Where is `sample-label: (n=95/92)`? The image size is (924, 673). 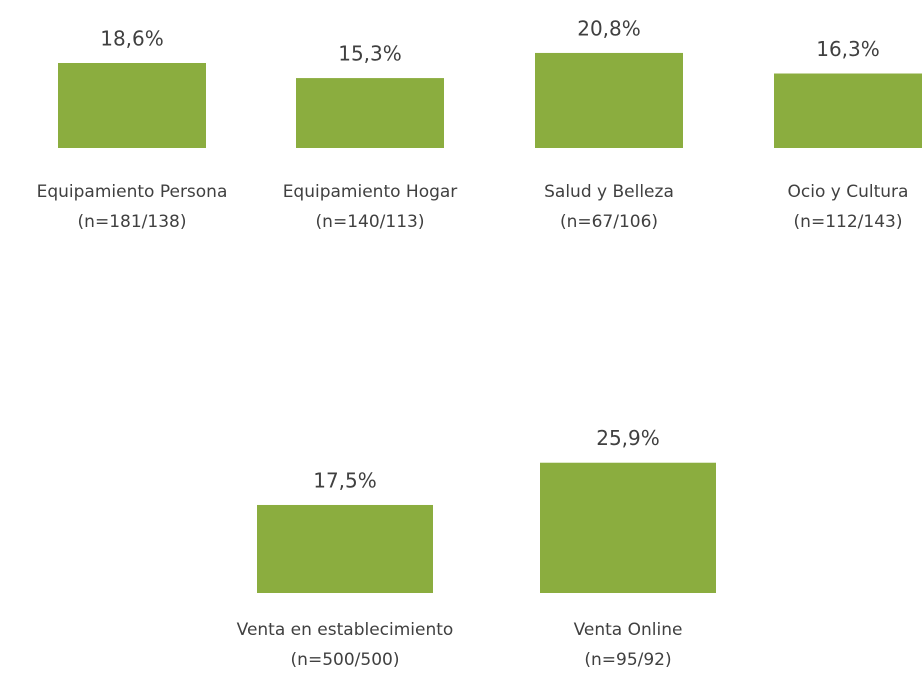
sample-label: (n=95/92) is located at coordinates (627, 660).